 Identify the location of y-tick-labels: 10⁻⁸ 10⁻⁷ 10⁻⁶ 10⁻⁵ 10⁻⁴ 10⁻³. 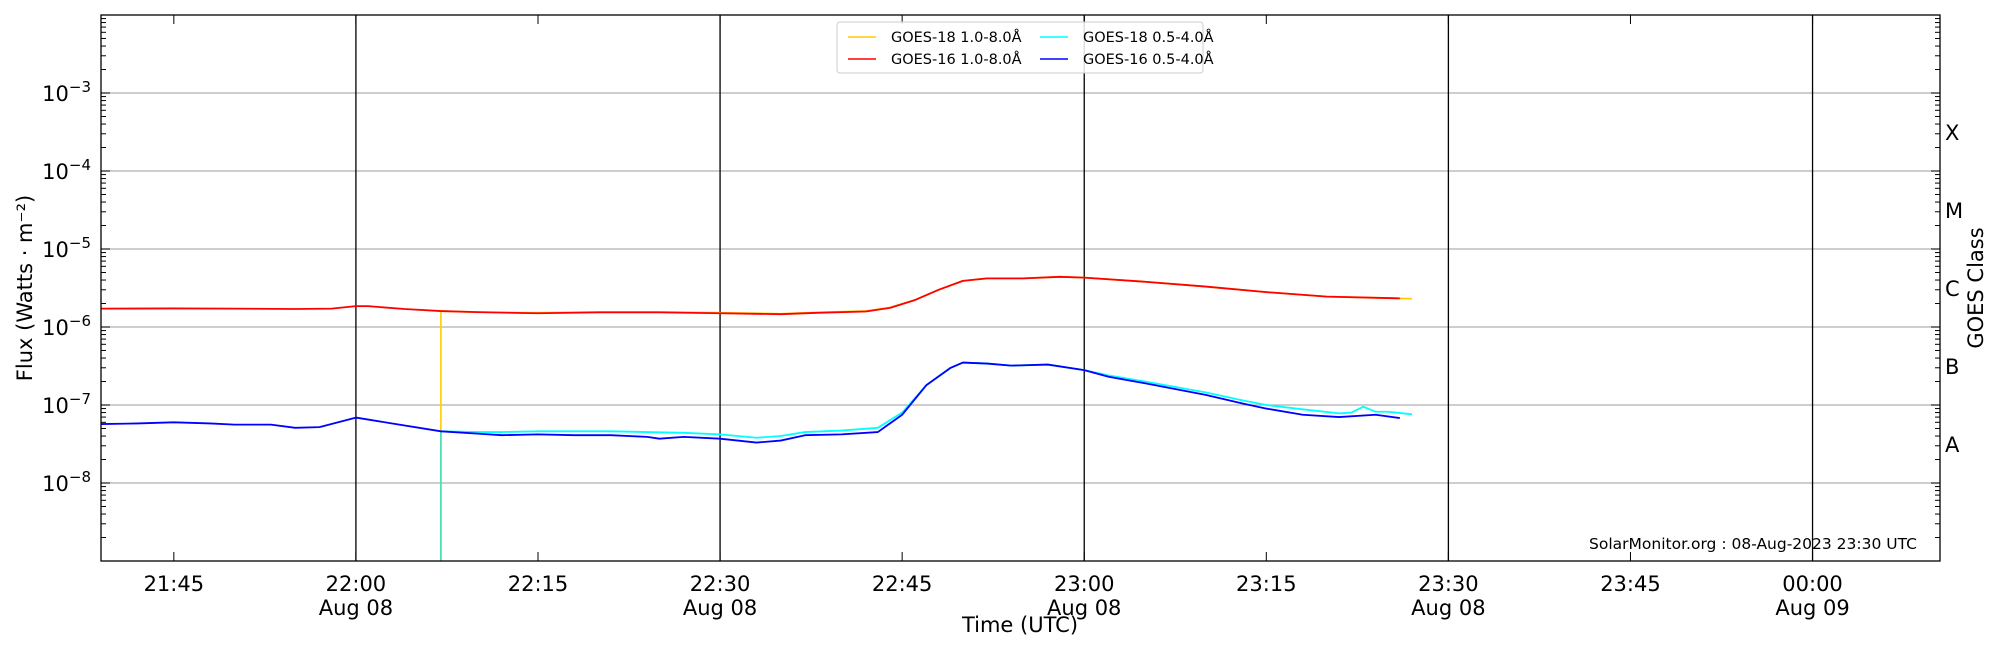
(66, 287).